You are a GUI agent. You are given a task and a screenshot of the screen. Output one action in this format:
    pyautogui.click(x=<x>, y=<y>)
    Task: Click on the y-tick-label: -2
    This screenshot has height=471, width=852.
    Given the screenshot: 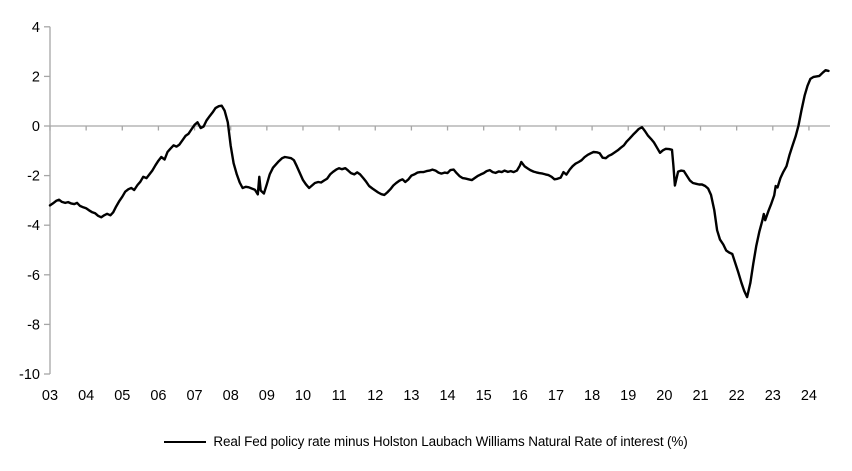 What is the action you would take?
    pyautogui.click(x=33, y=177)
    